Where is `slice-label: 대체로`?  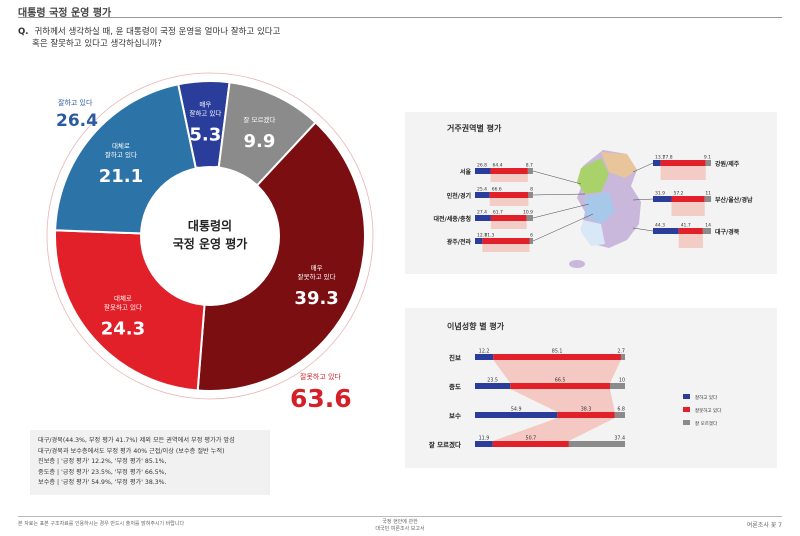 slice-label: 대체로 is located at coordinates (123, 298).